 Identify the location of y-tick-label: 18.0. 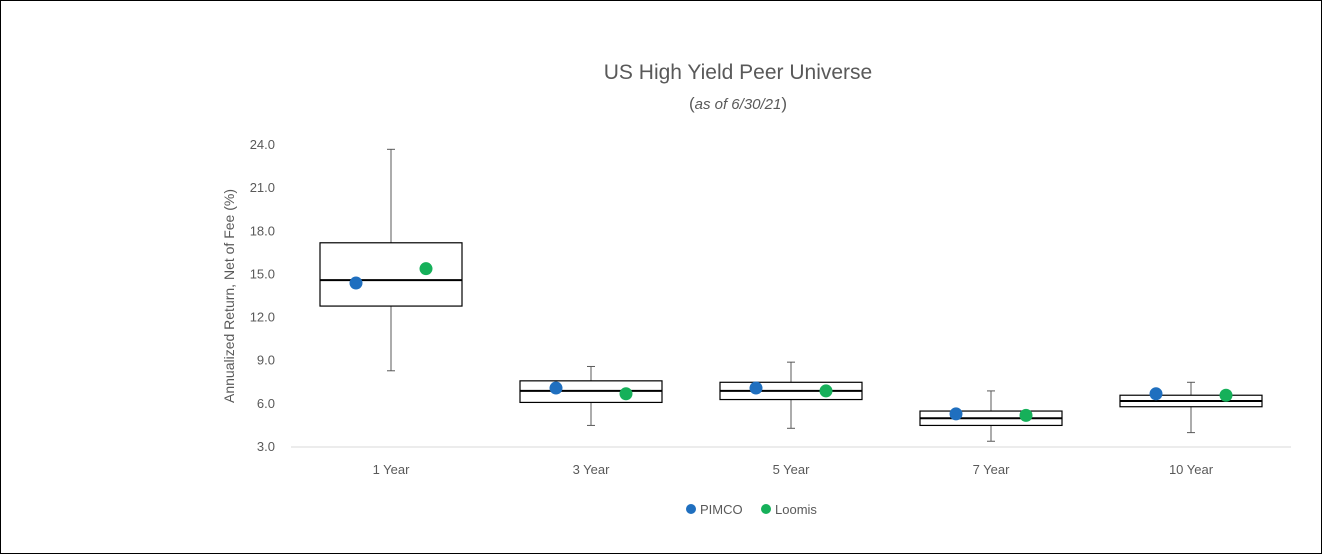
(262, 230).